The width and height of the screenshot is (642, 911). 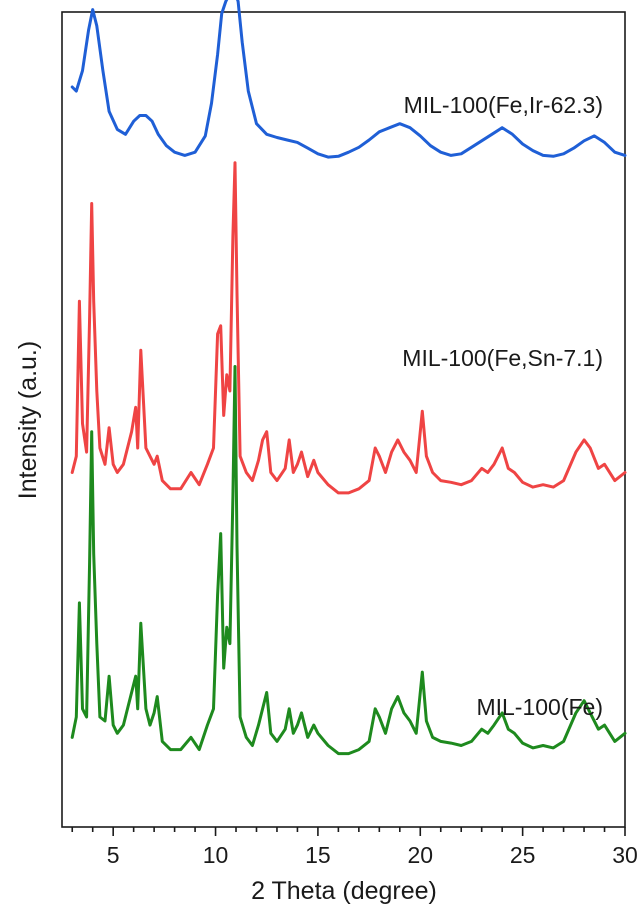 What do you see at coordinates (539, 707) in the screenshot?
I see `series-label-fe: MIL-100(Fe)` at bounding box center [539, 707].